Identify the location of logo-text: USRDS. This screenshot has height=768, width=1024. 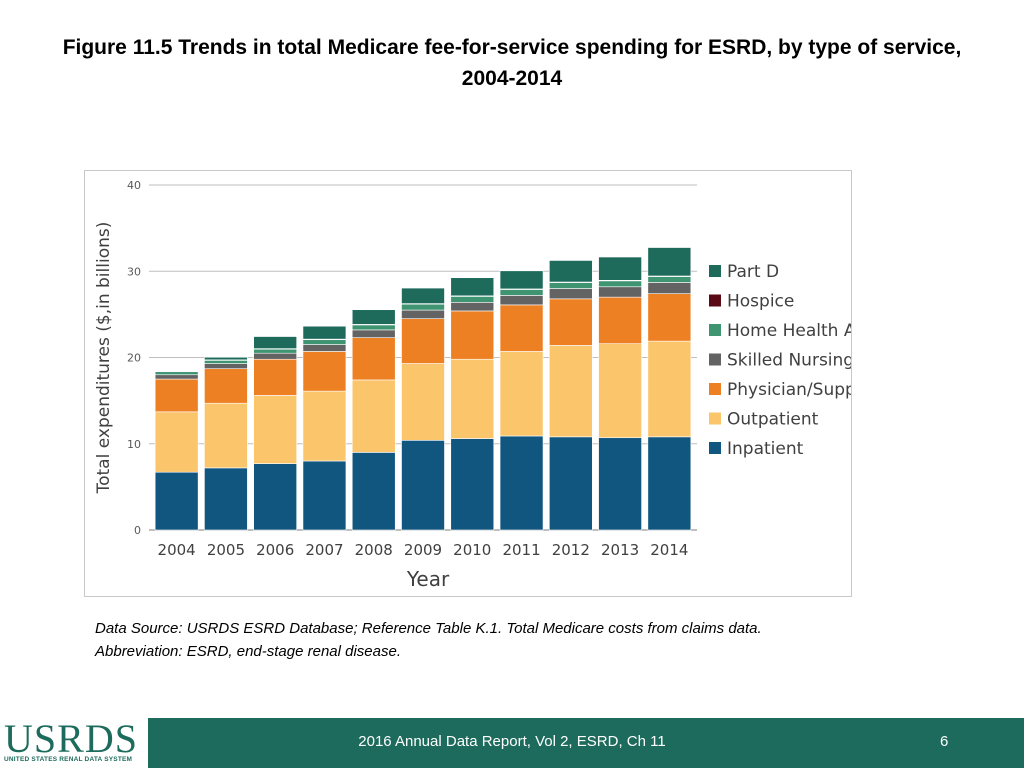
(71, 738).